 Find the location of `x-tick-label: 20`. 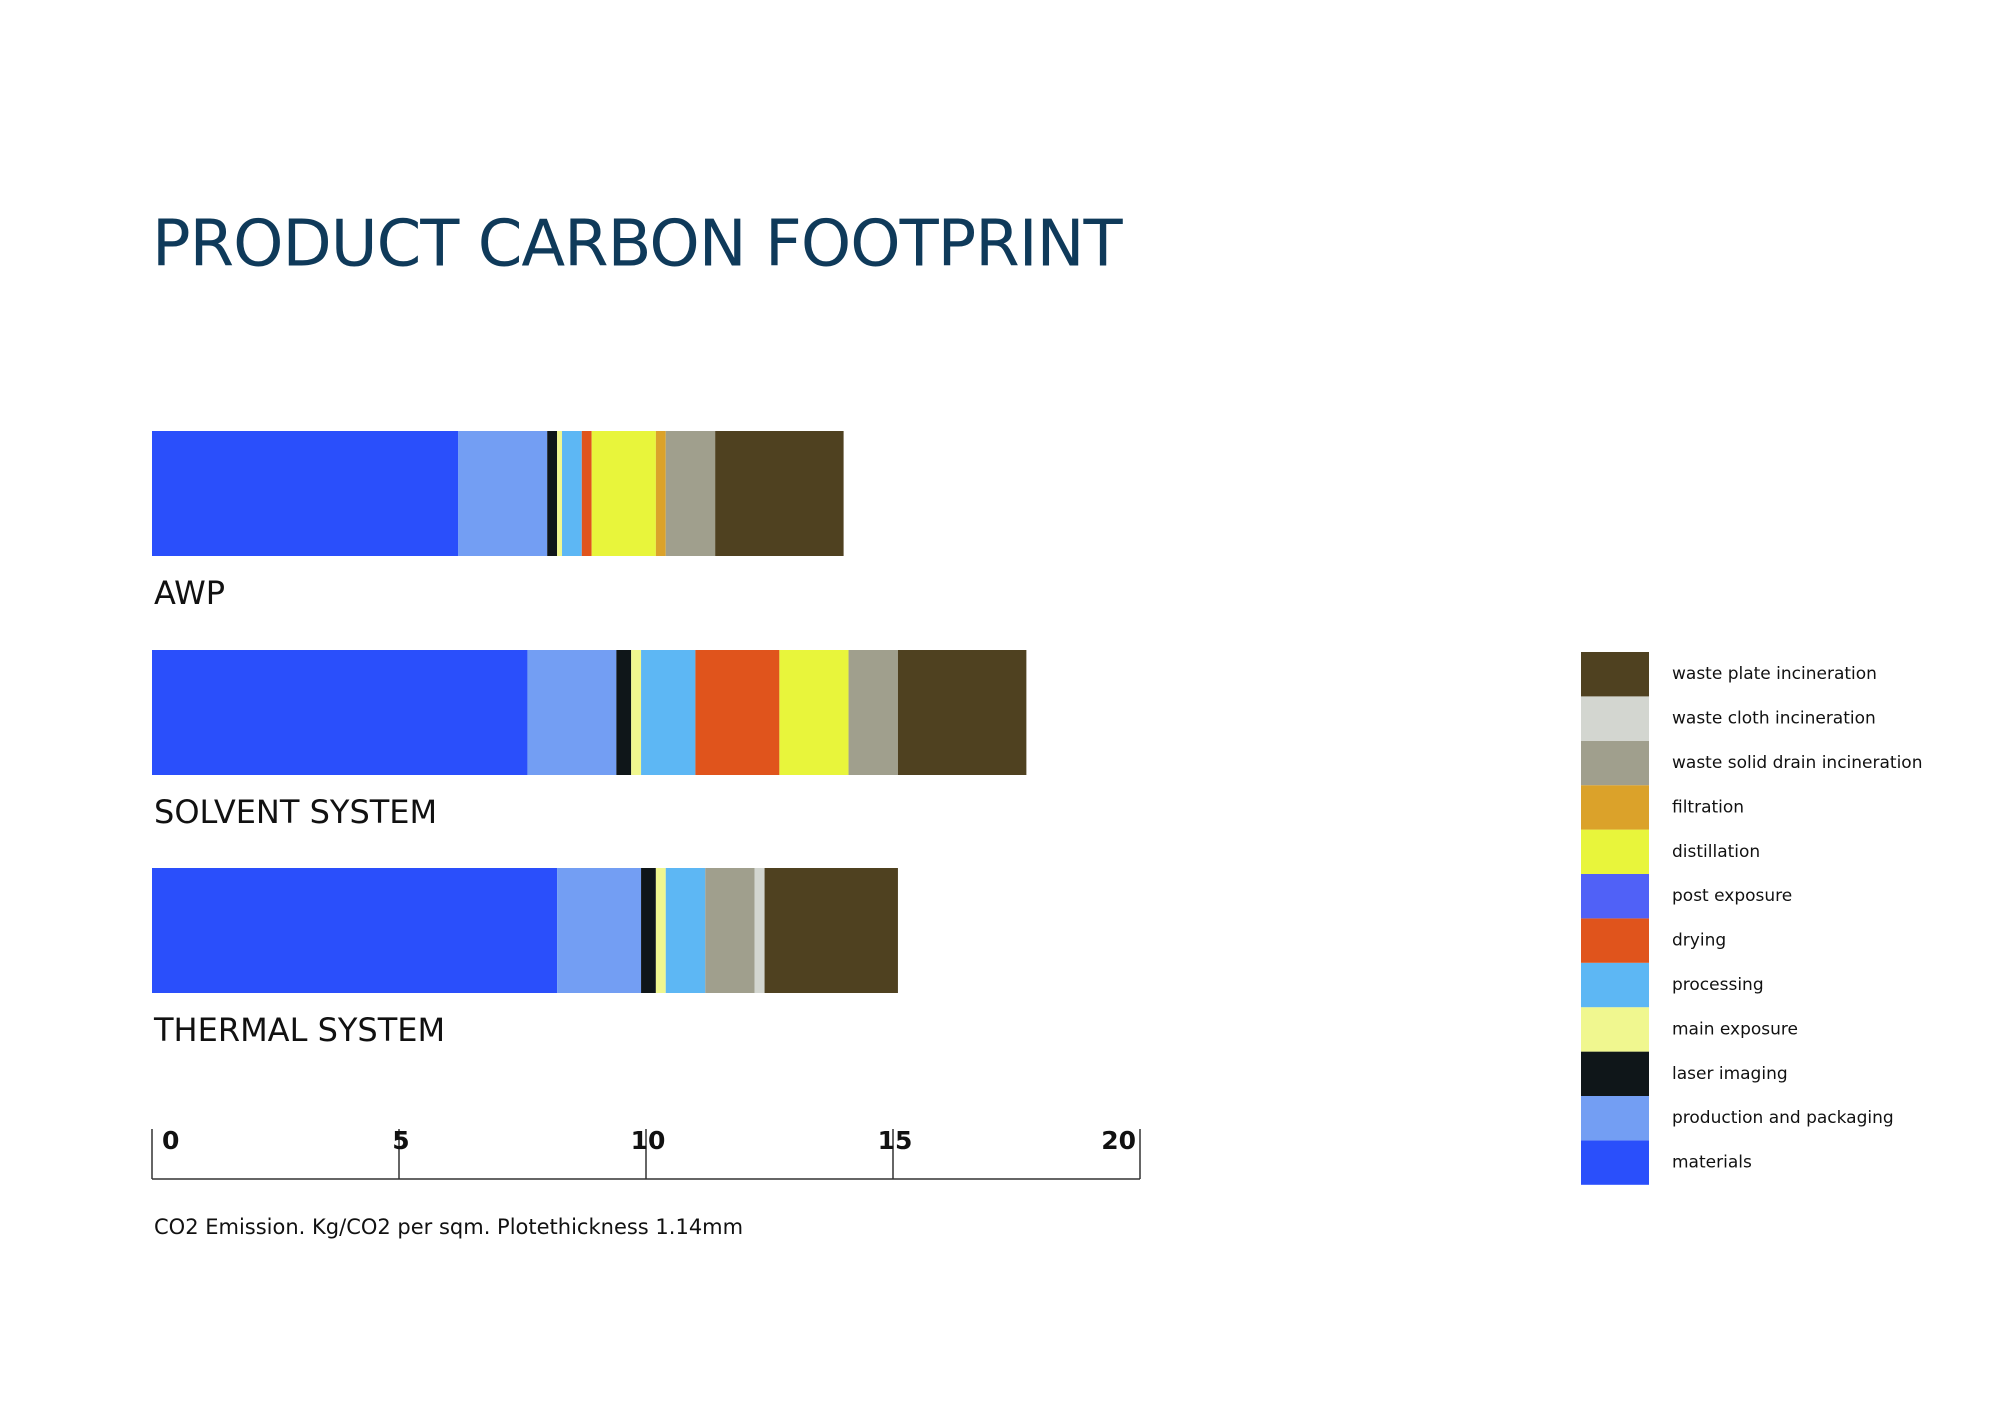

x-tick-label: 20 is located at coordinates (1118, 1140).